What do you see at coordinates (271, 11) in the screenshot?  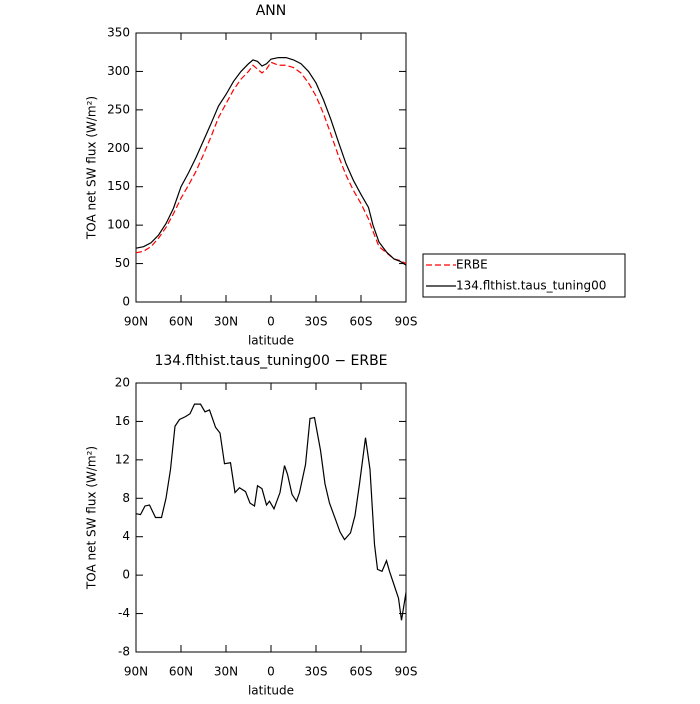 I see `chart-title: ANN` at bounding box center [271, 11].